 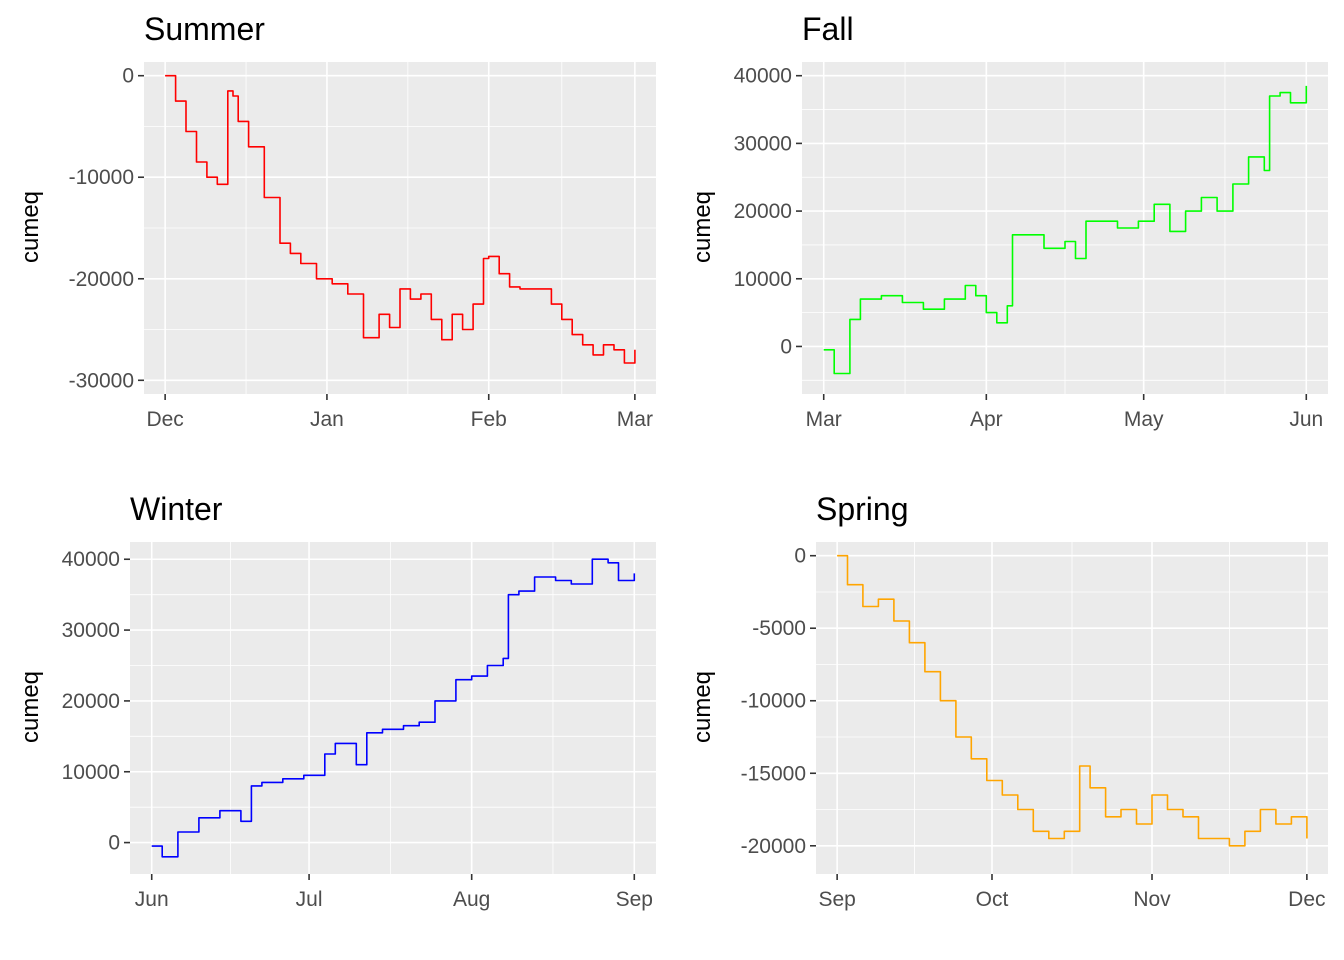 I want to click on x-tick-label: May, so click(x=1144, y=419).